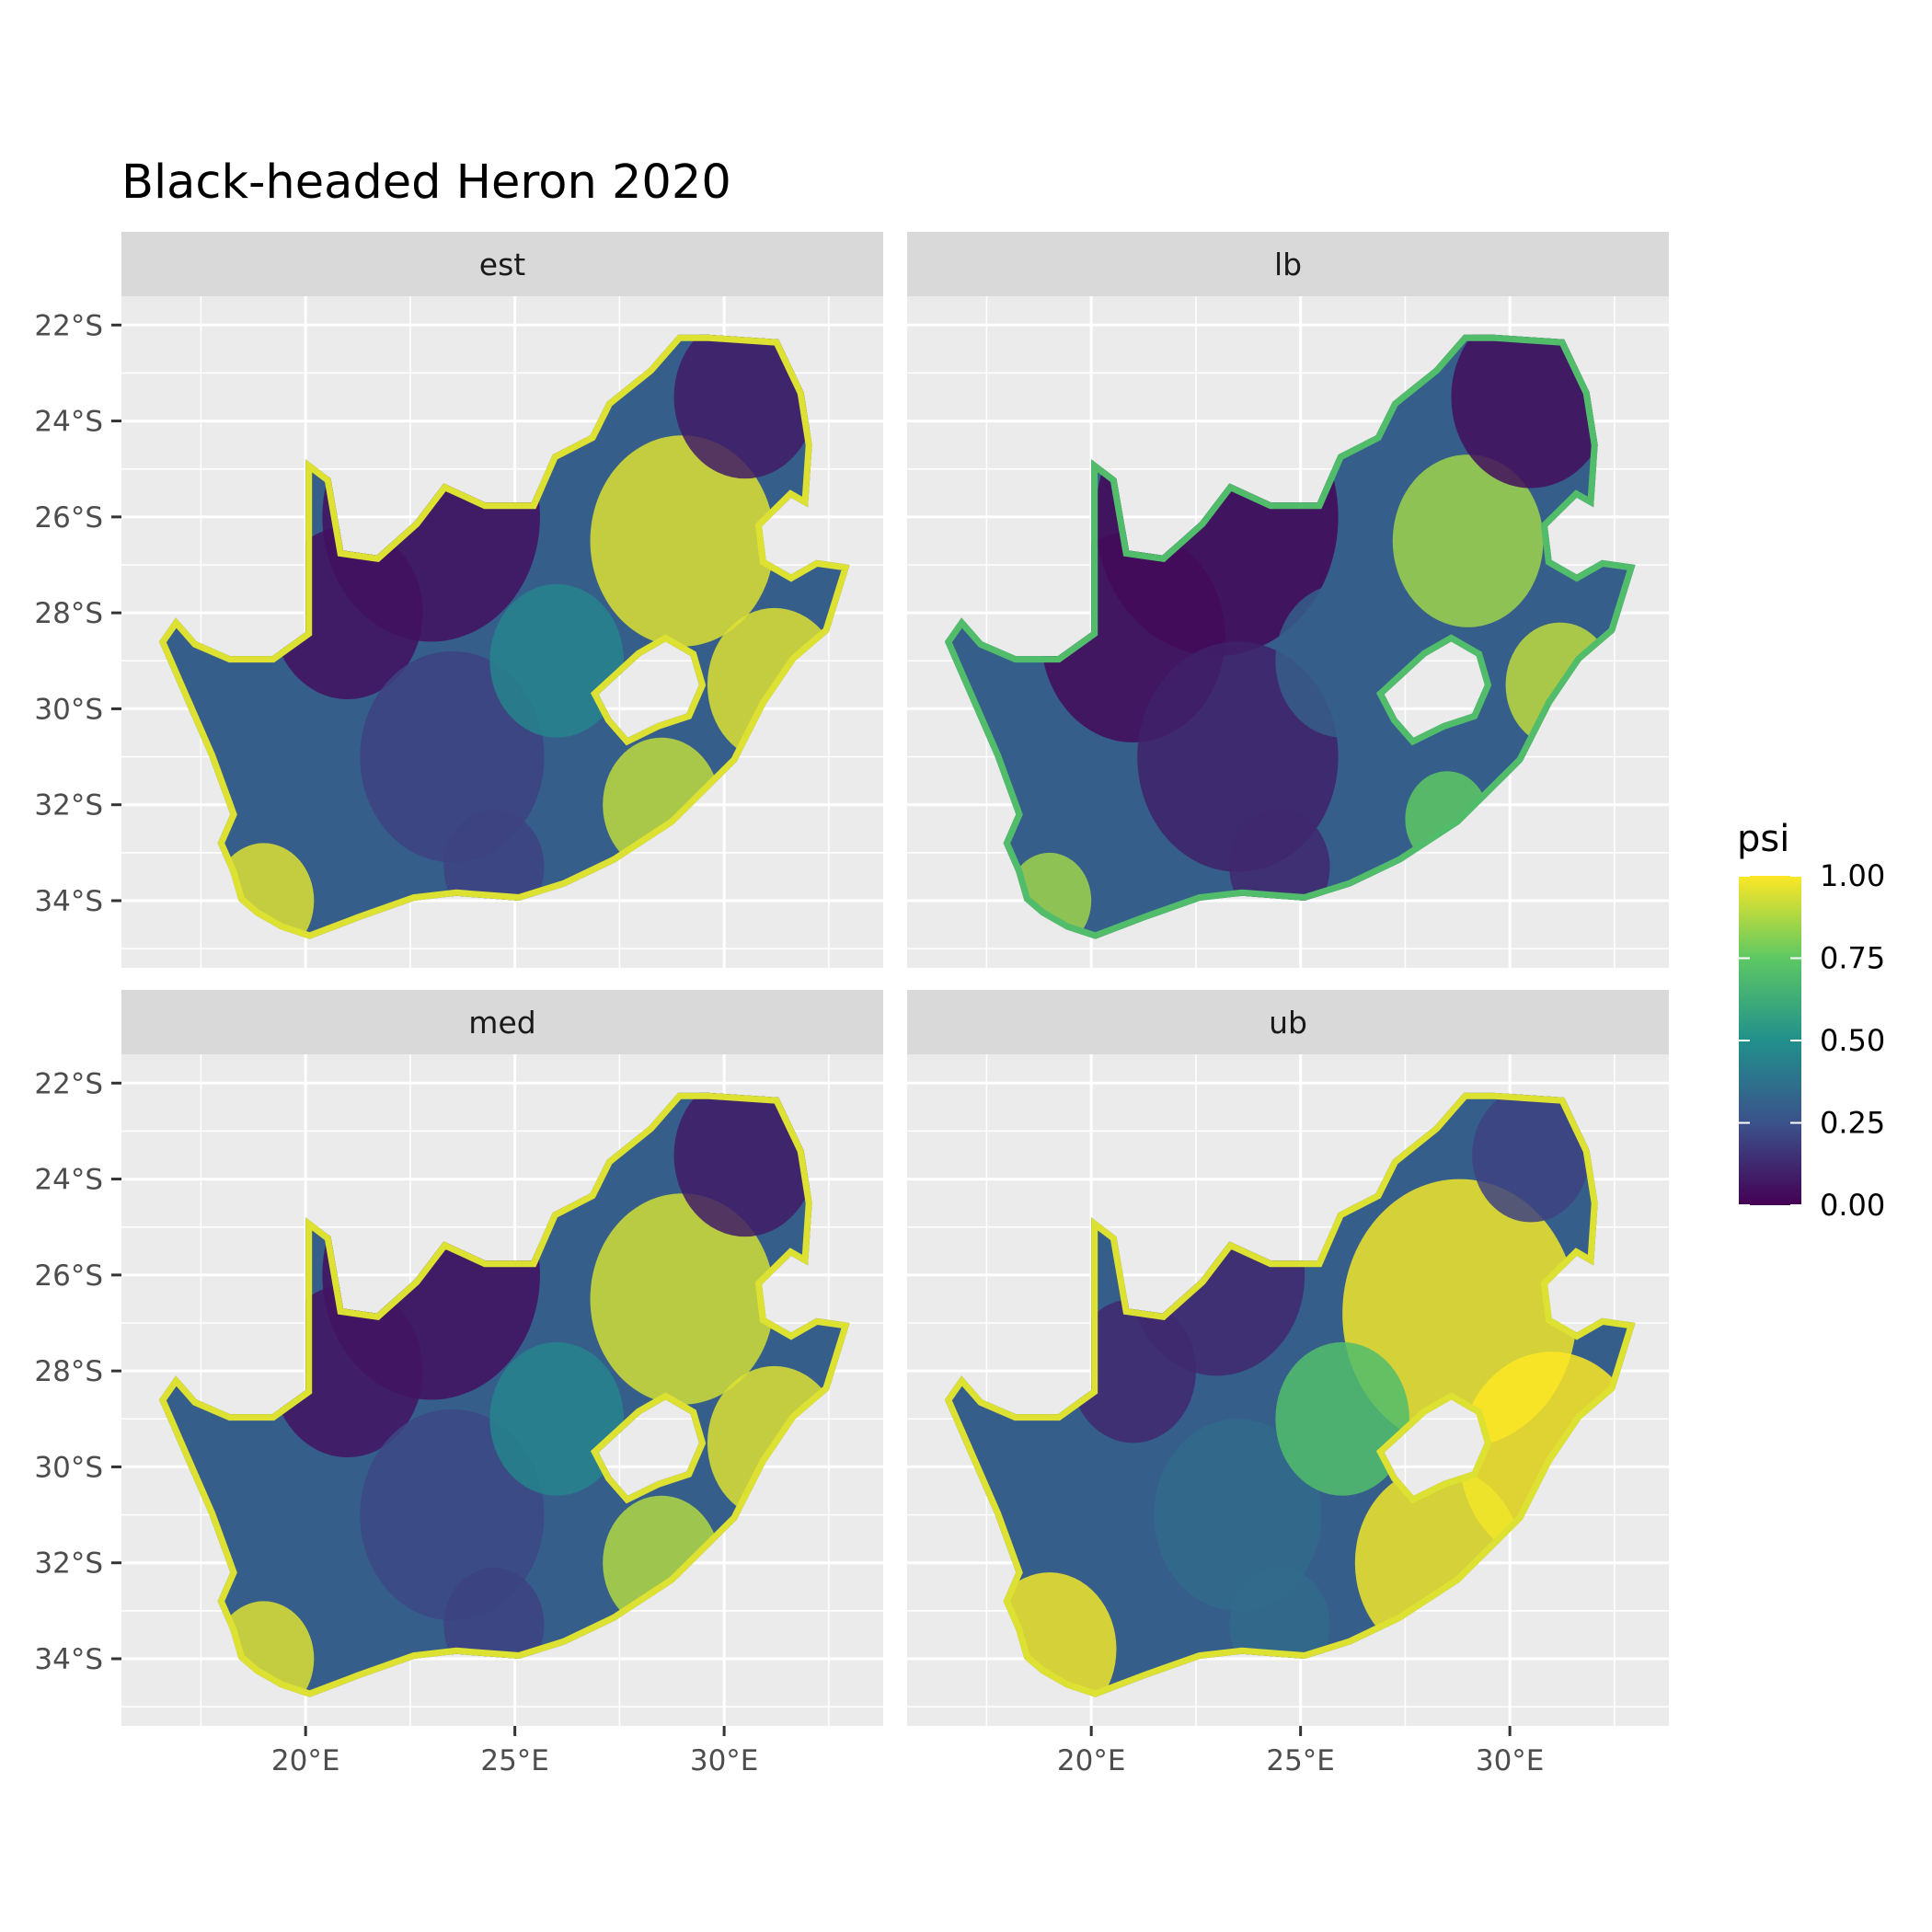  What do you see at coordinates (426, 182) in the screenshot?
I see `chart-title: Black-headed Heron 2020` at bounding box center [426, 182].